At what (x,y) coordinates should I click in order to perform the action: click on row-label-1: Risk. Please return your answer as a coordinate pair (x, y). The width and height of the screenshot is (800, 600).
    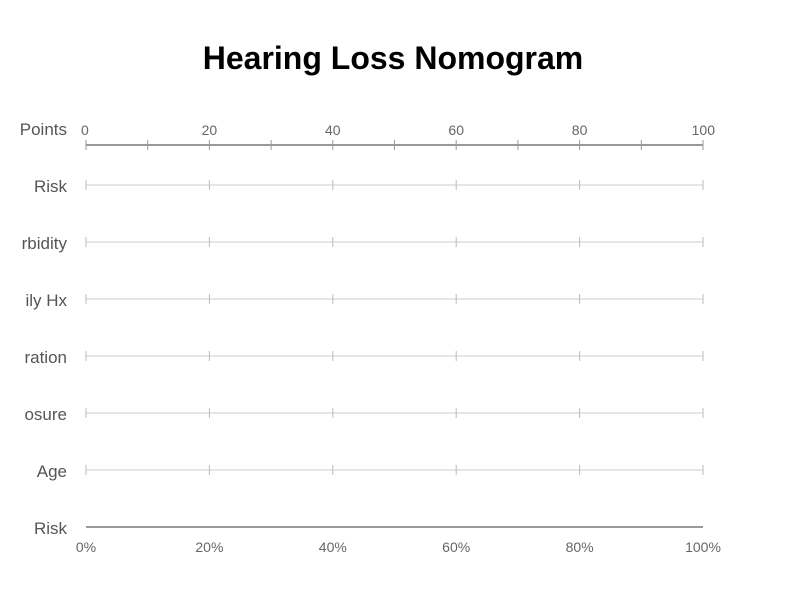
    Looking at the image, I should click on (51, 186).